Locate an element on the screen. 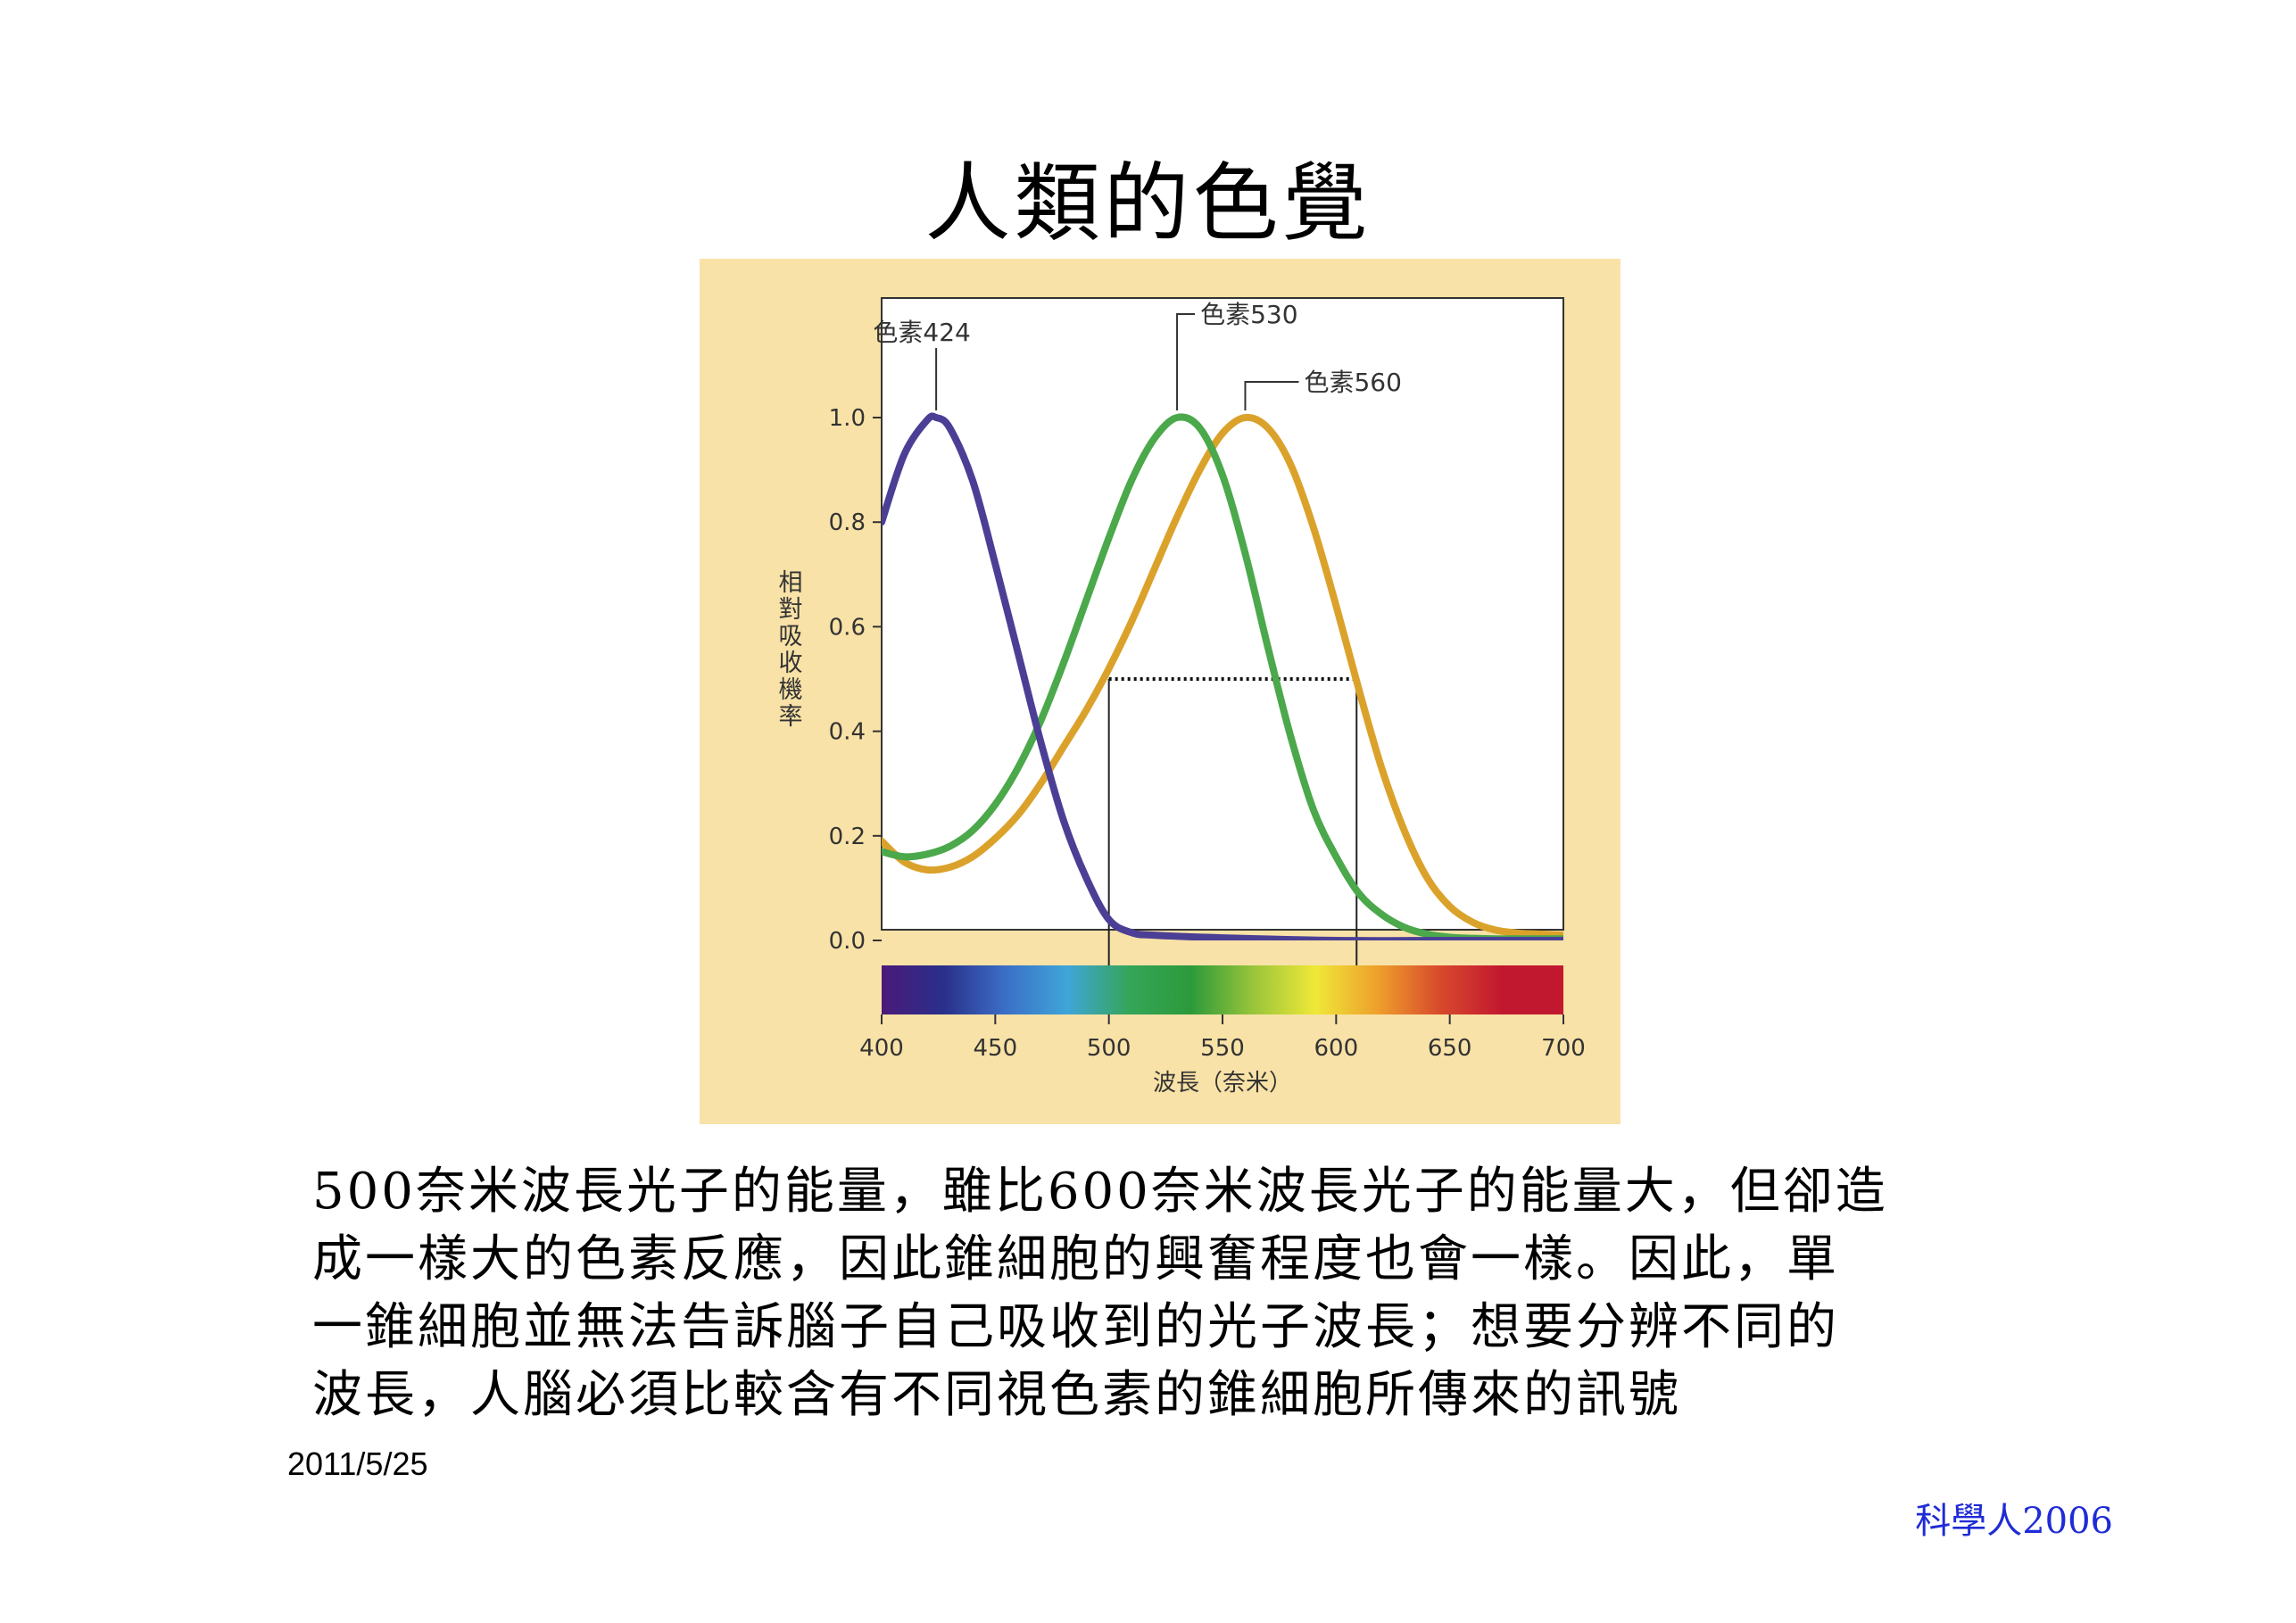  slide-title: 人類的色覺 is located at coordinates (1148, 203).